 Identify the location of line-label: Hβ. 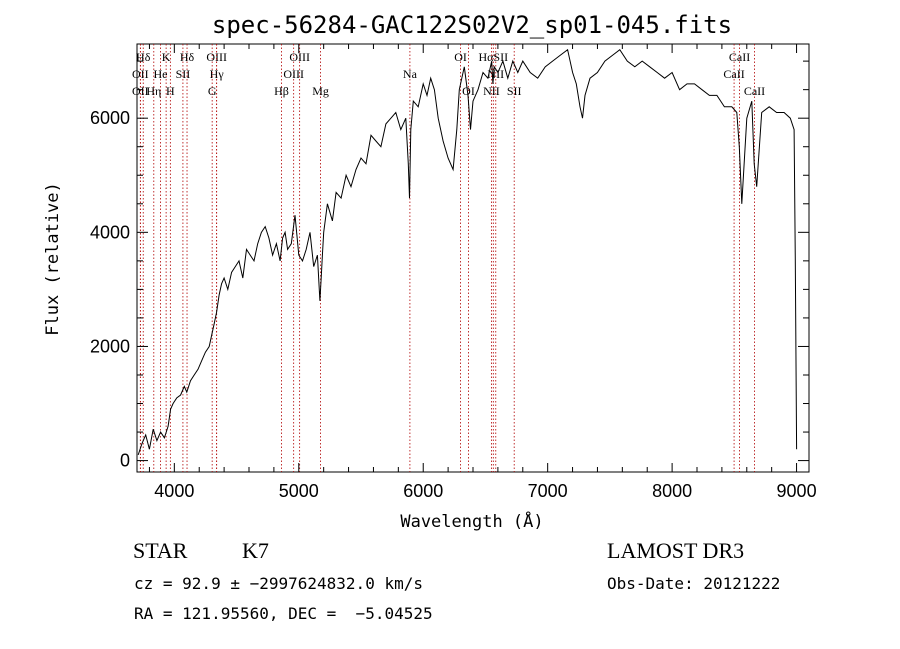
(281, 91).